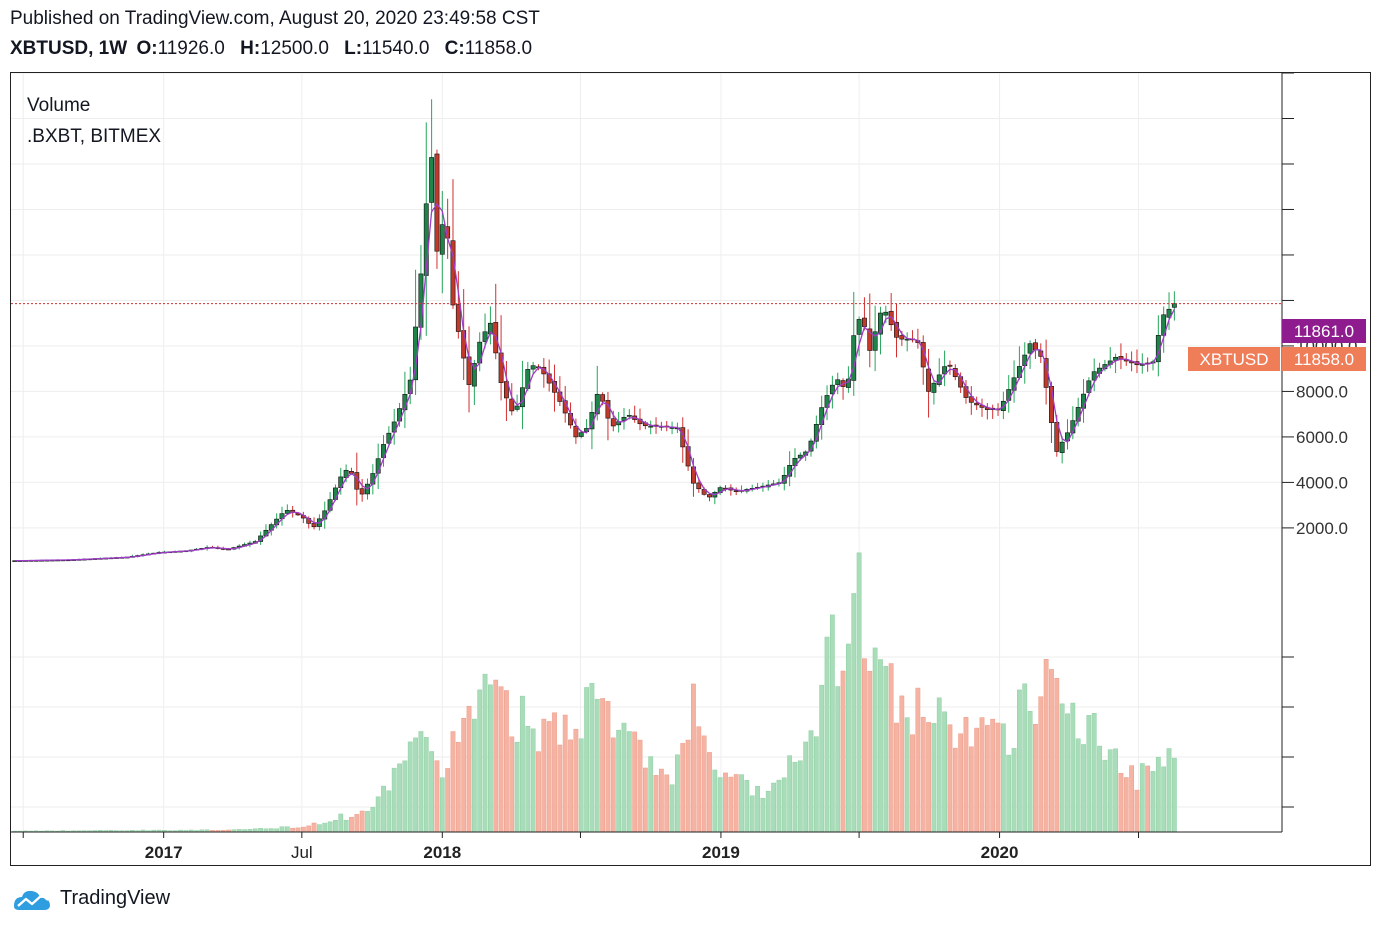 The width and height of the screenshot is (1383, 929). What do you see at coordinates (32, 900) in the screenshot?
I see `tradingview-logo-icon` at bounding box center [32, 900].